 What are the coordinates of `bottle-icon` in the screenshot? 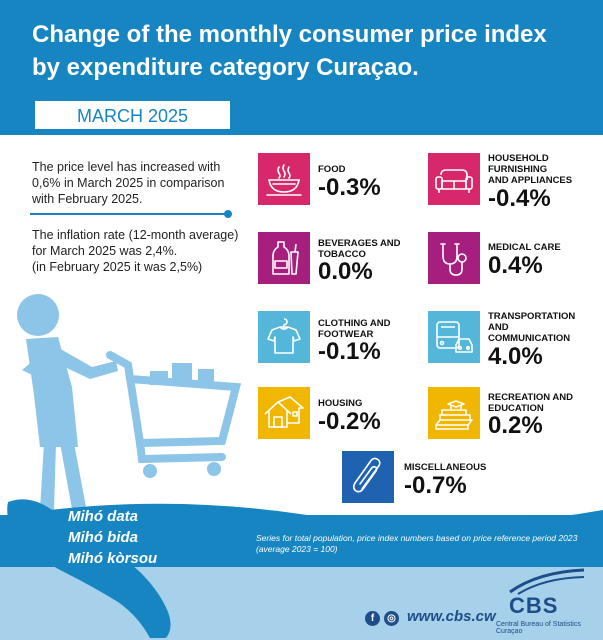 It's located at (284, 258).